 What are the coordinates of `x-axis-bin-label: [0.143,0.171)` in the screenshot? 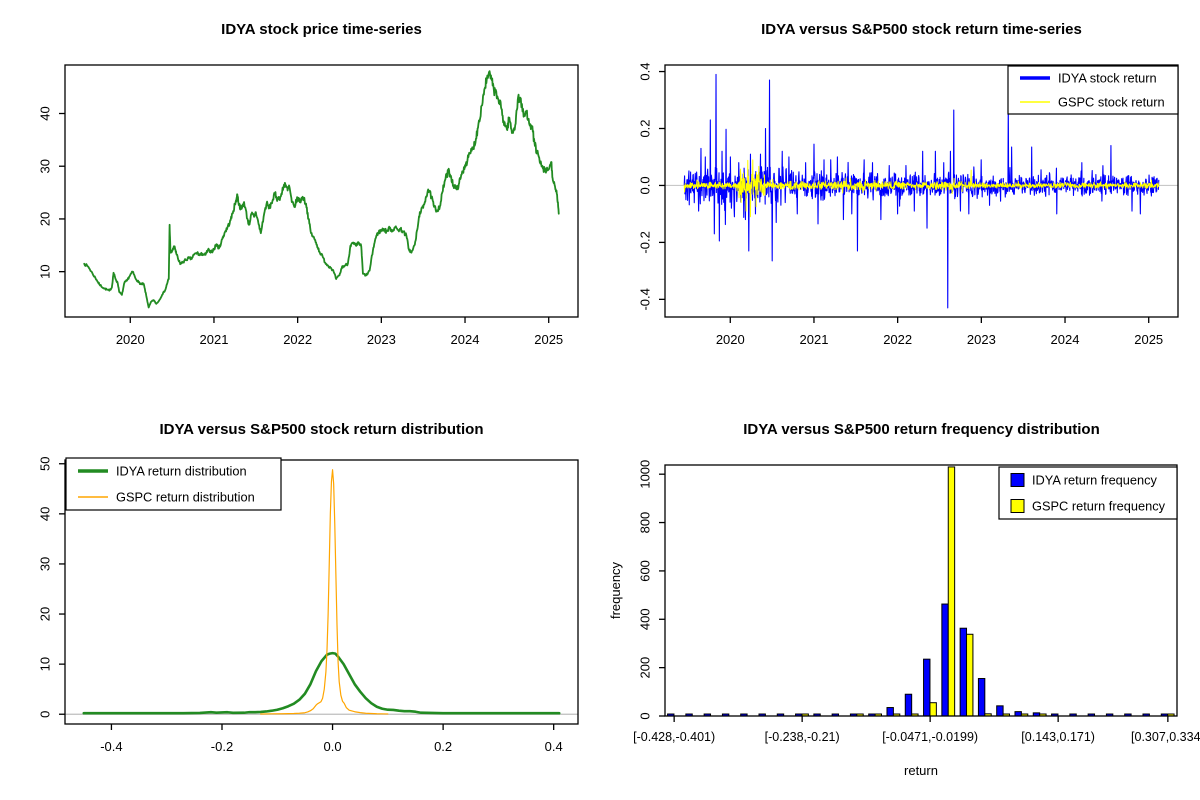 It's located at (1058, 737).